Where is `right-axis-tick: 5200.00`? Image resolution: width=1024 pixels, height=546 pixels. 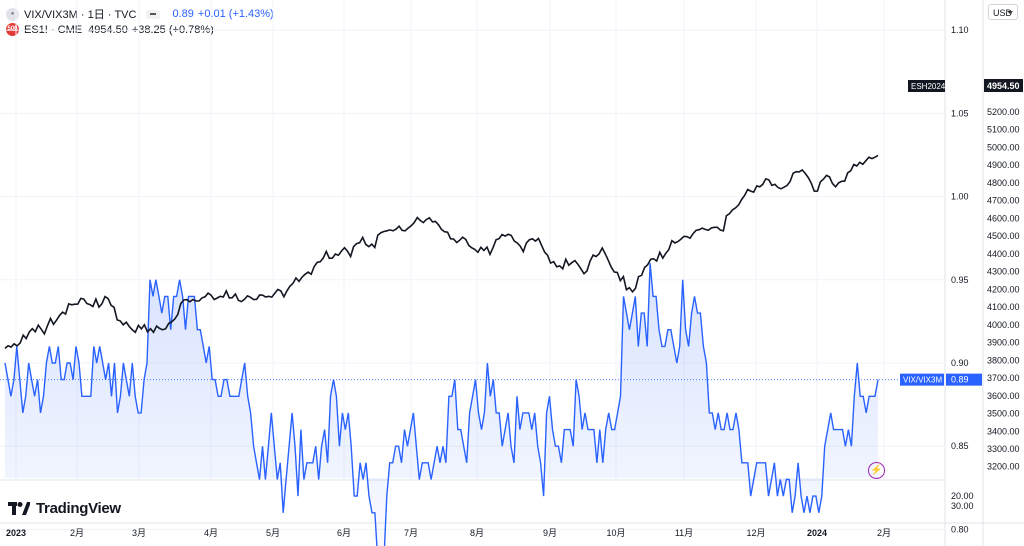
right-axis-tick: 5200.00 is located at coordinates (1003, 112).